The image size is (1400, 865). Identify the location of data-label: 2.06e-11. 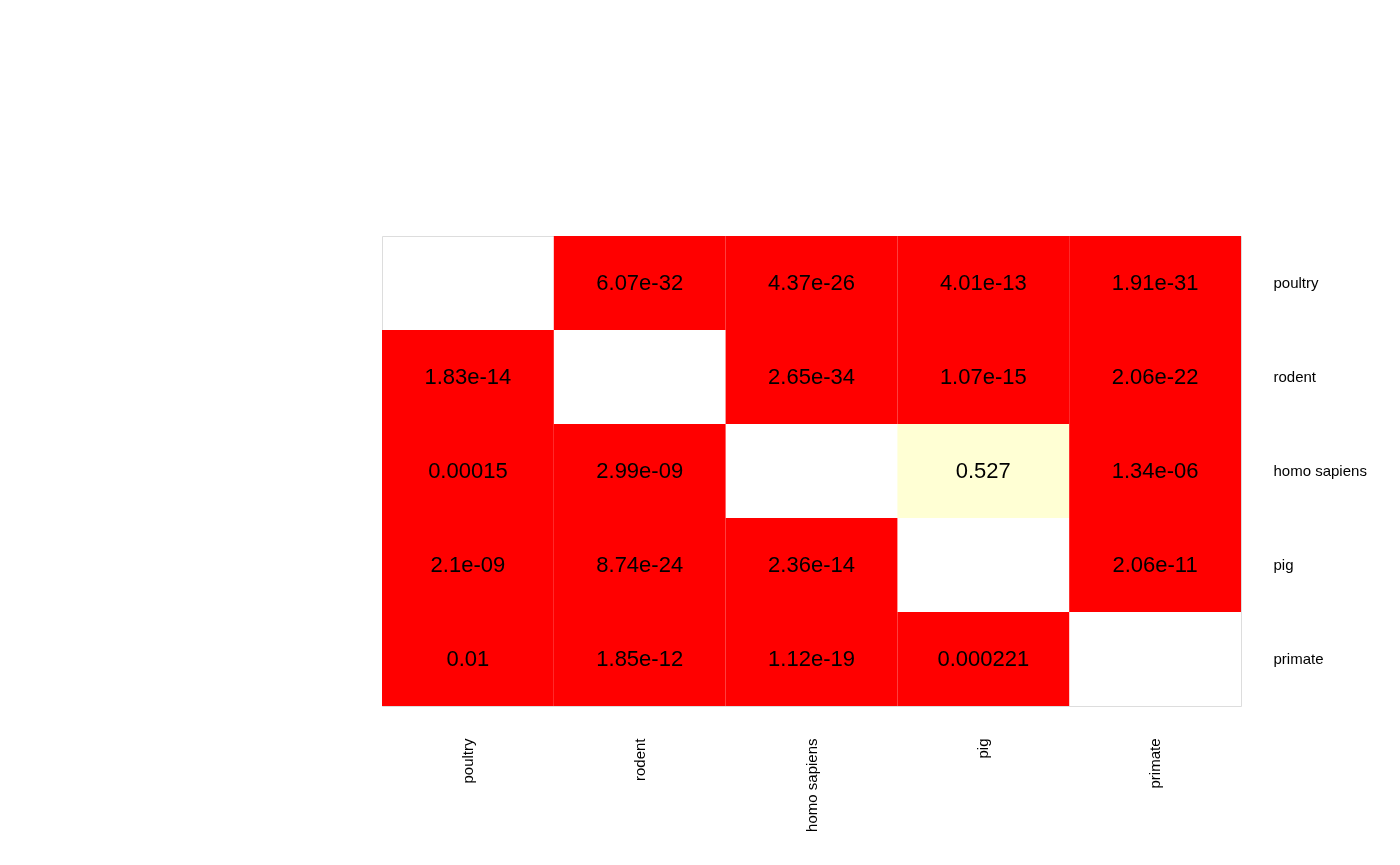
(1155, 564).